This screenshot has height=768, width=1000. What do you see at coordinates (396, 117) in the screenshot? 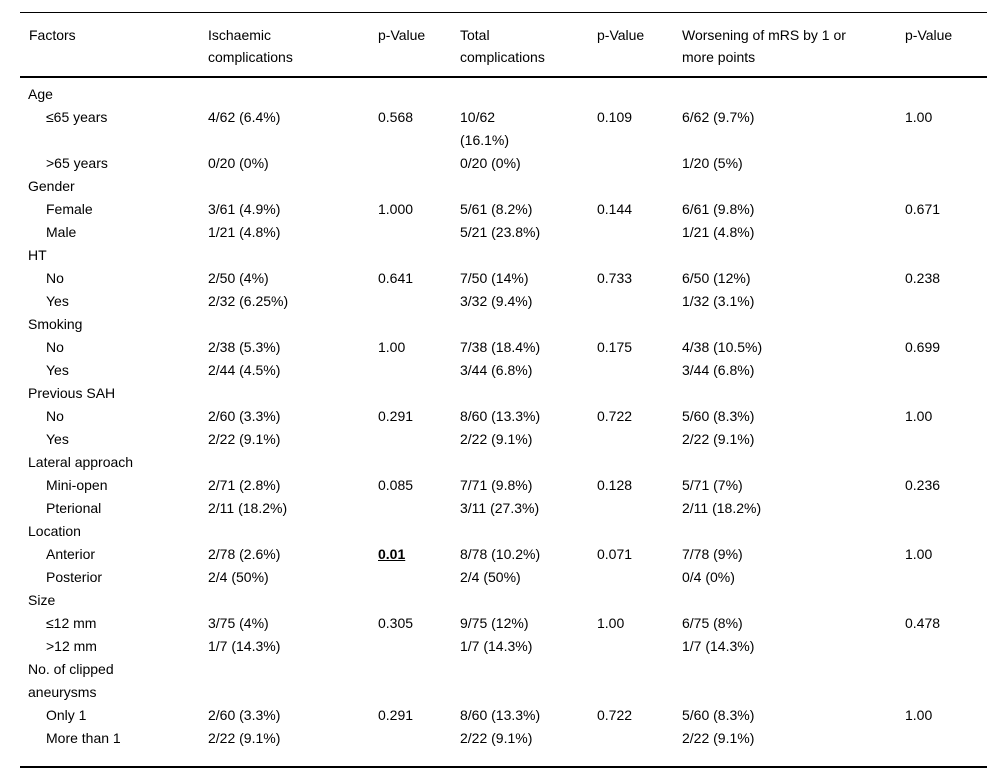
I see `value-cell: 0.568` at bounding box center [396, 117].